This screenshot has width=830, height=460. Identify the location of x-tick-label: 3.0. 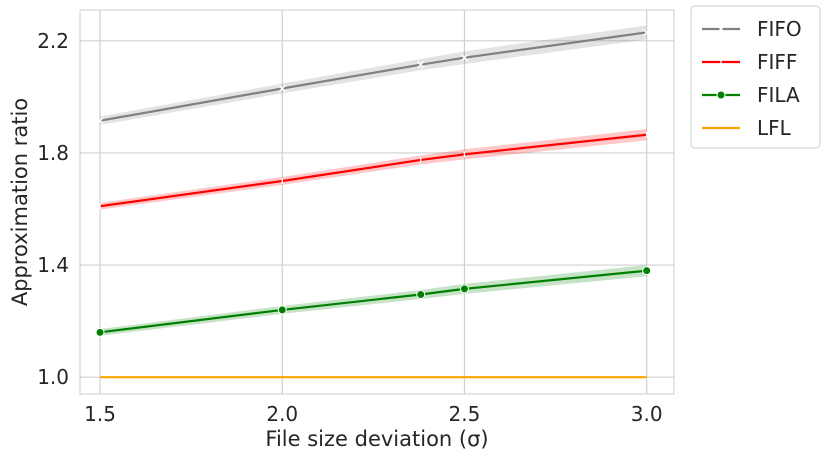
(647, 414).